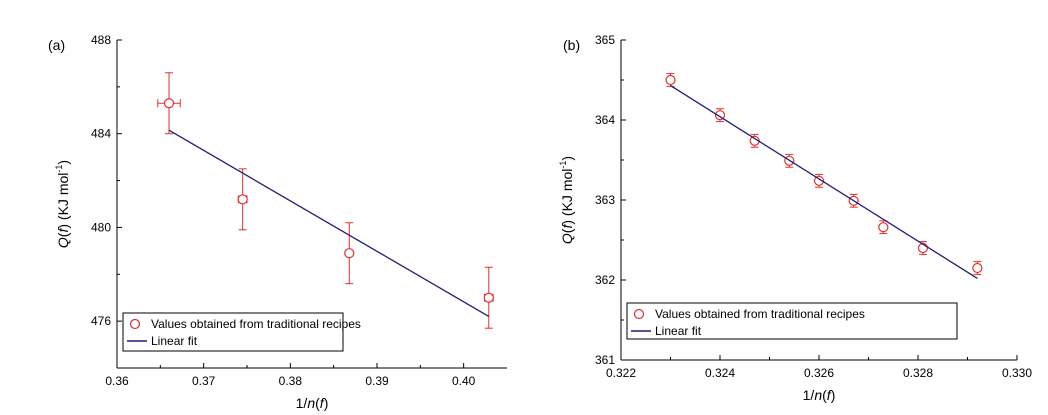 The height and width of the screenshot is (415, 1048). I want to click on x-tick-label: 0.330, so click(1017, 373).